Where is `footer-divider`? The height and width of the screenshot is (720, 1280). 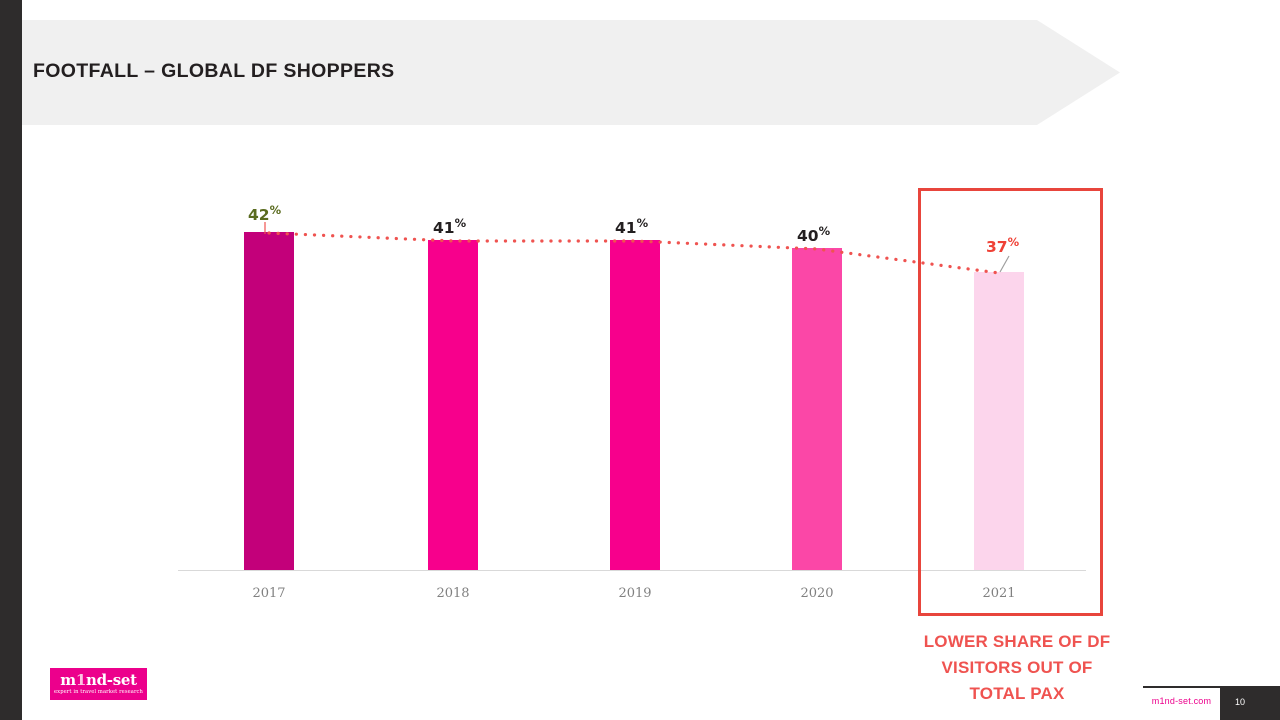
footer-divider is located at coordinates (1211, 687).